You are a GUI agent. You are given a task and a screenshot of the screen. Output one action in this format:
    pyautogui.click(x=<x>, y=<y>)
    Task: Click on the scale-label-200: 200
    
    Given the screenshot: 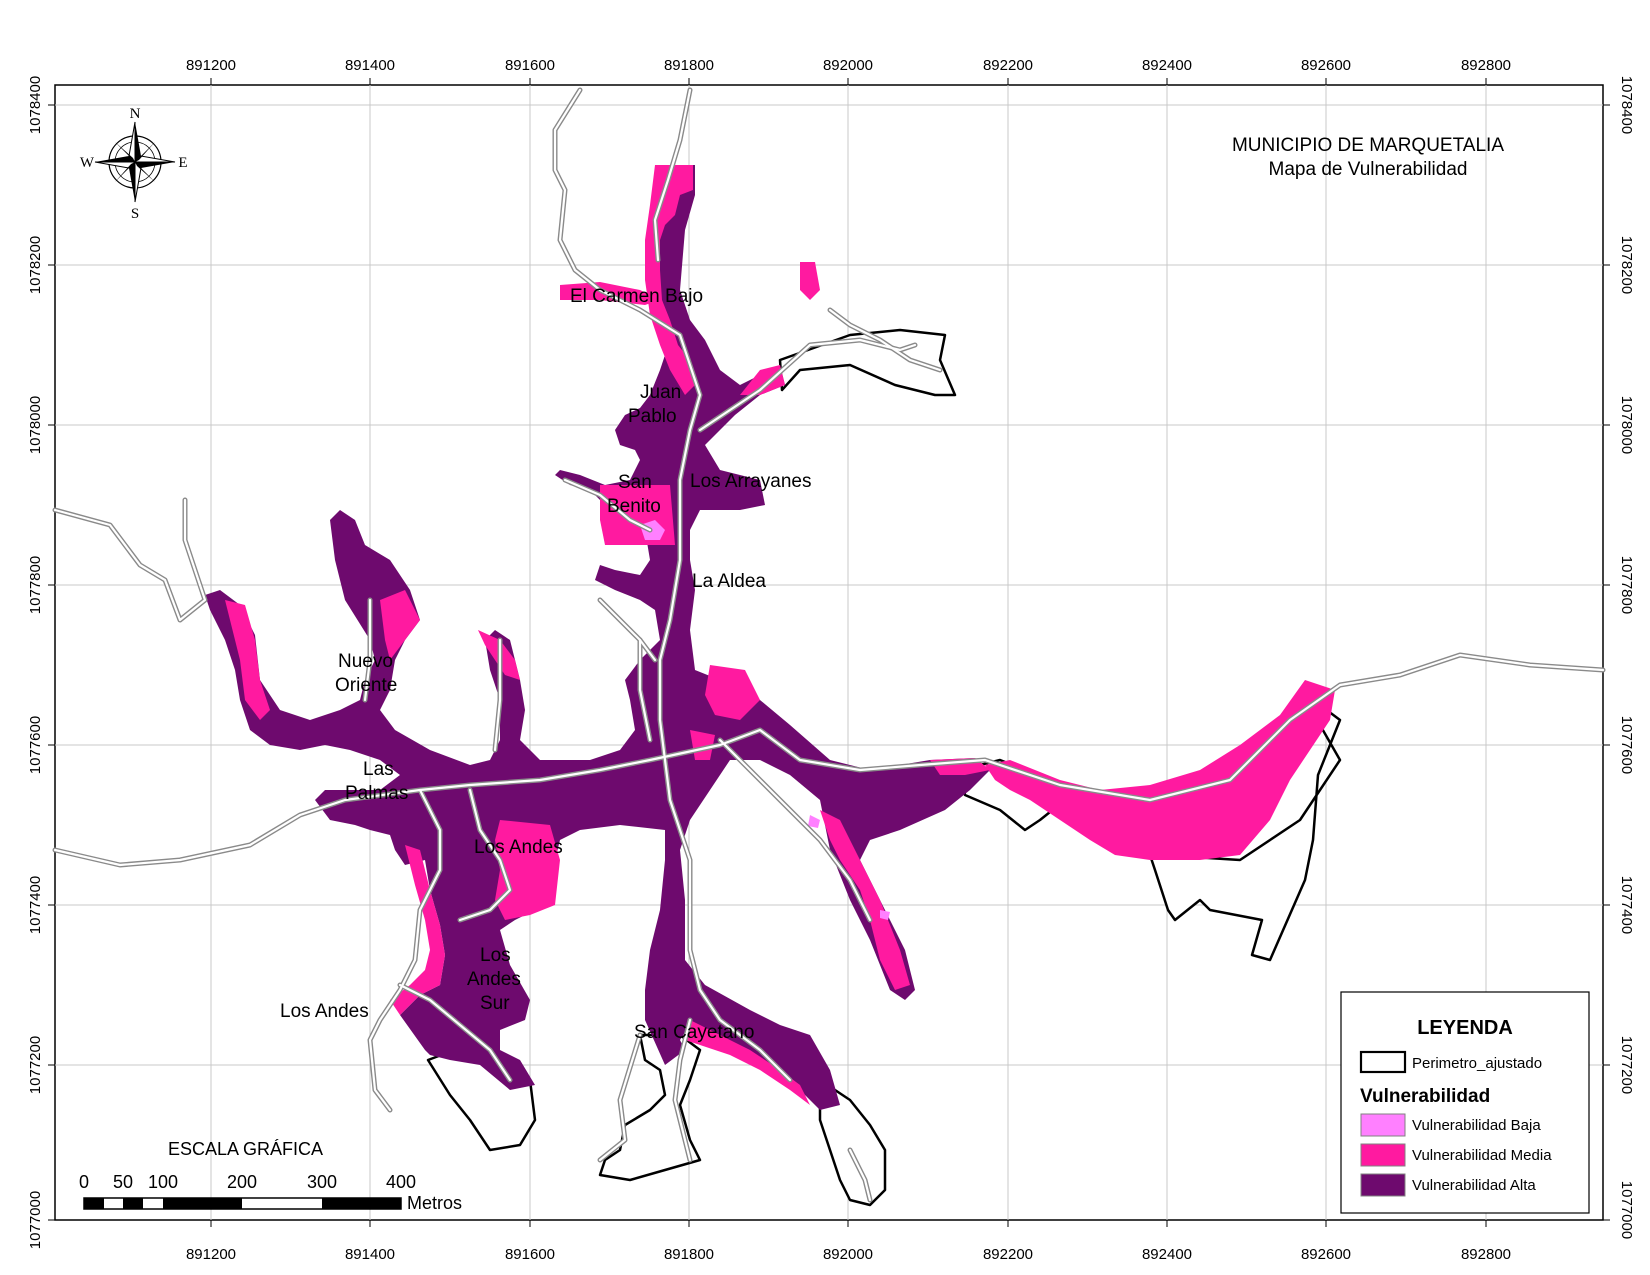 What is the action you would take?
    pyautogui.click(x=242, y=1182)
    